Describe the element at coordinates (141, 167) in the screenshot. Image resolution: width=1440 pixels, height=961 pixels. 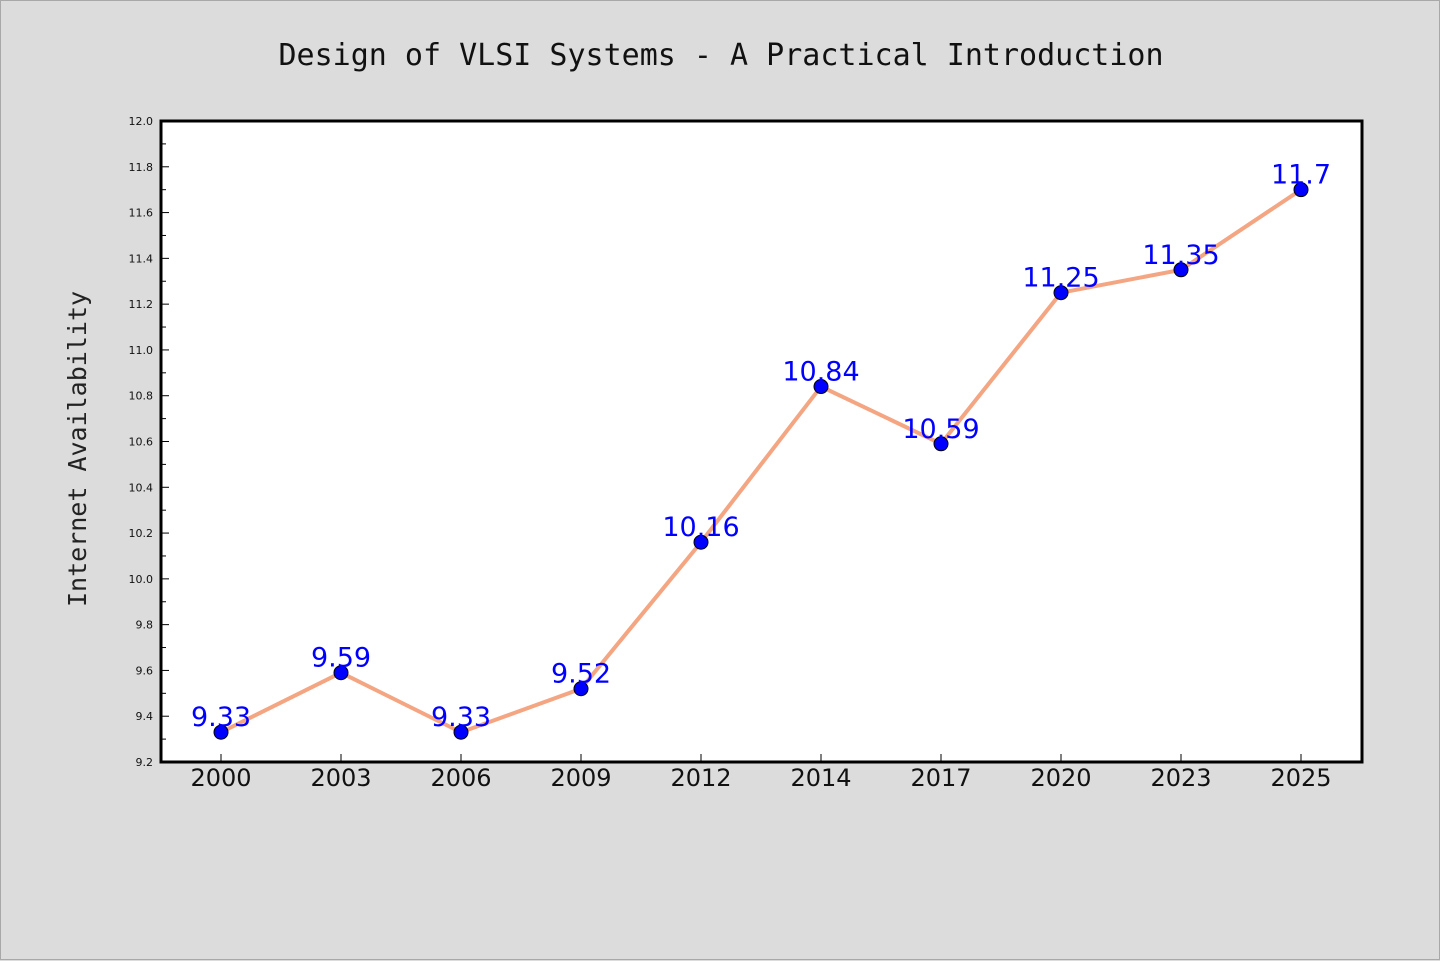
I see `y-tick-label: 11.8` at that location.